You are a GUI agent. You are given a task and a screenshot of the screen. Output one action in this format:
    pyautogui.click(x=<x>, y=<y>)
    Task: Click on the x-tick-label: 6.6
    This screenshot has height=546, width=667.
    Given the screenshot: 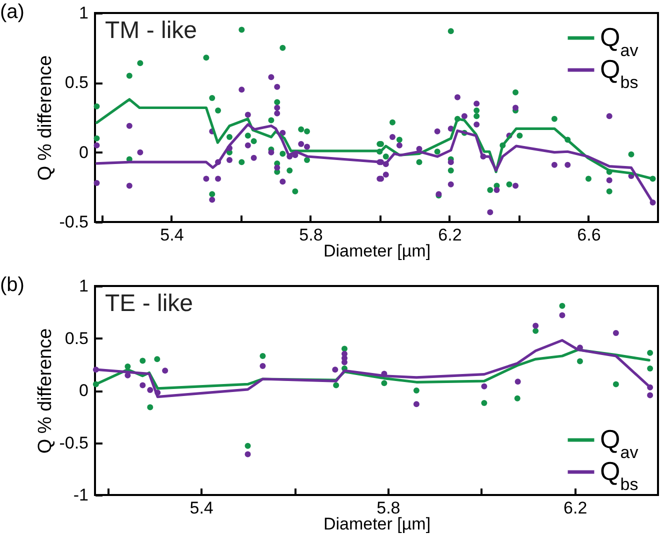 What is the action you would take?
    pyautogui.click(x=589, y=235)
    